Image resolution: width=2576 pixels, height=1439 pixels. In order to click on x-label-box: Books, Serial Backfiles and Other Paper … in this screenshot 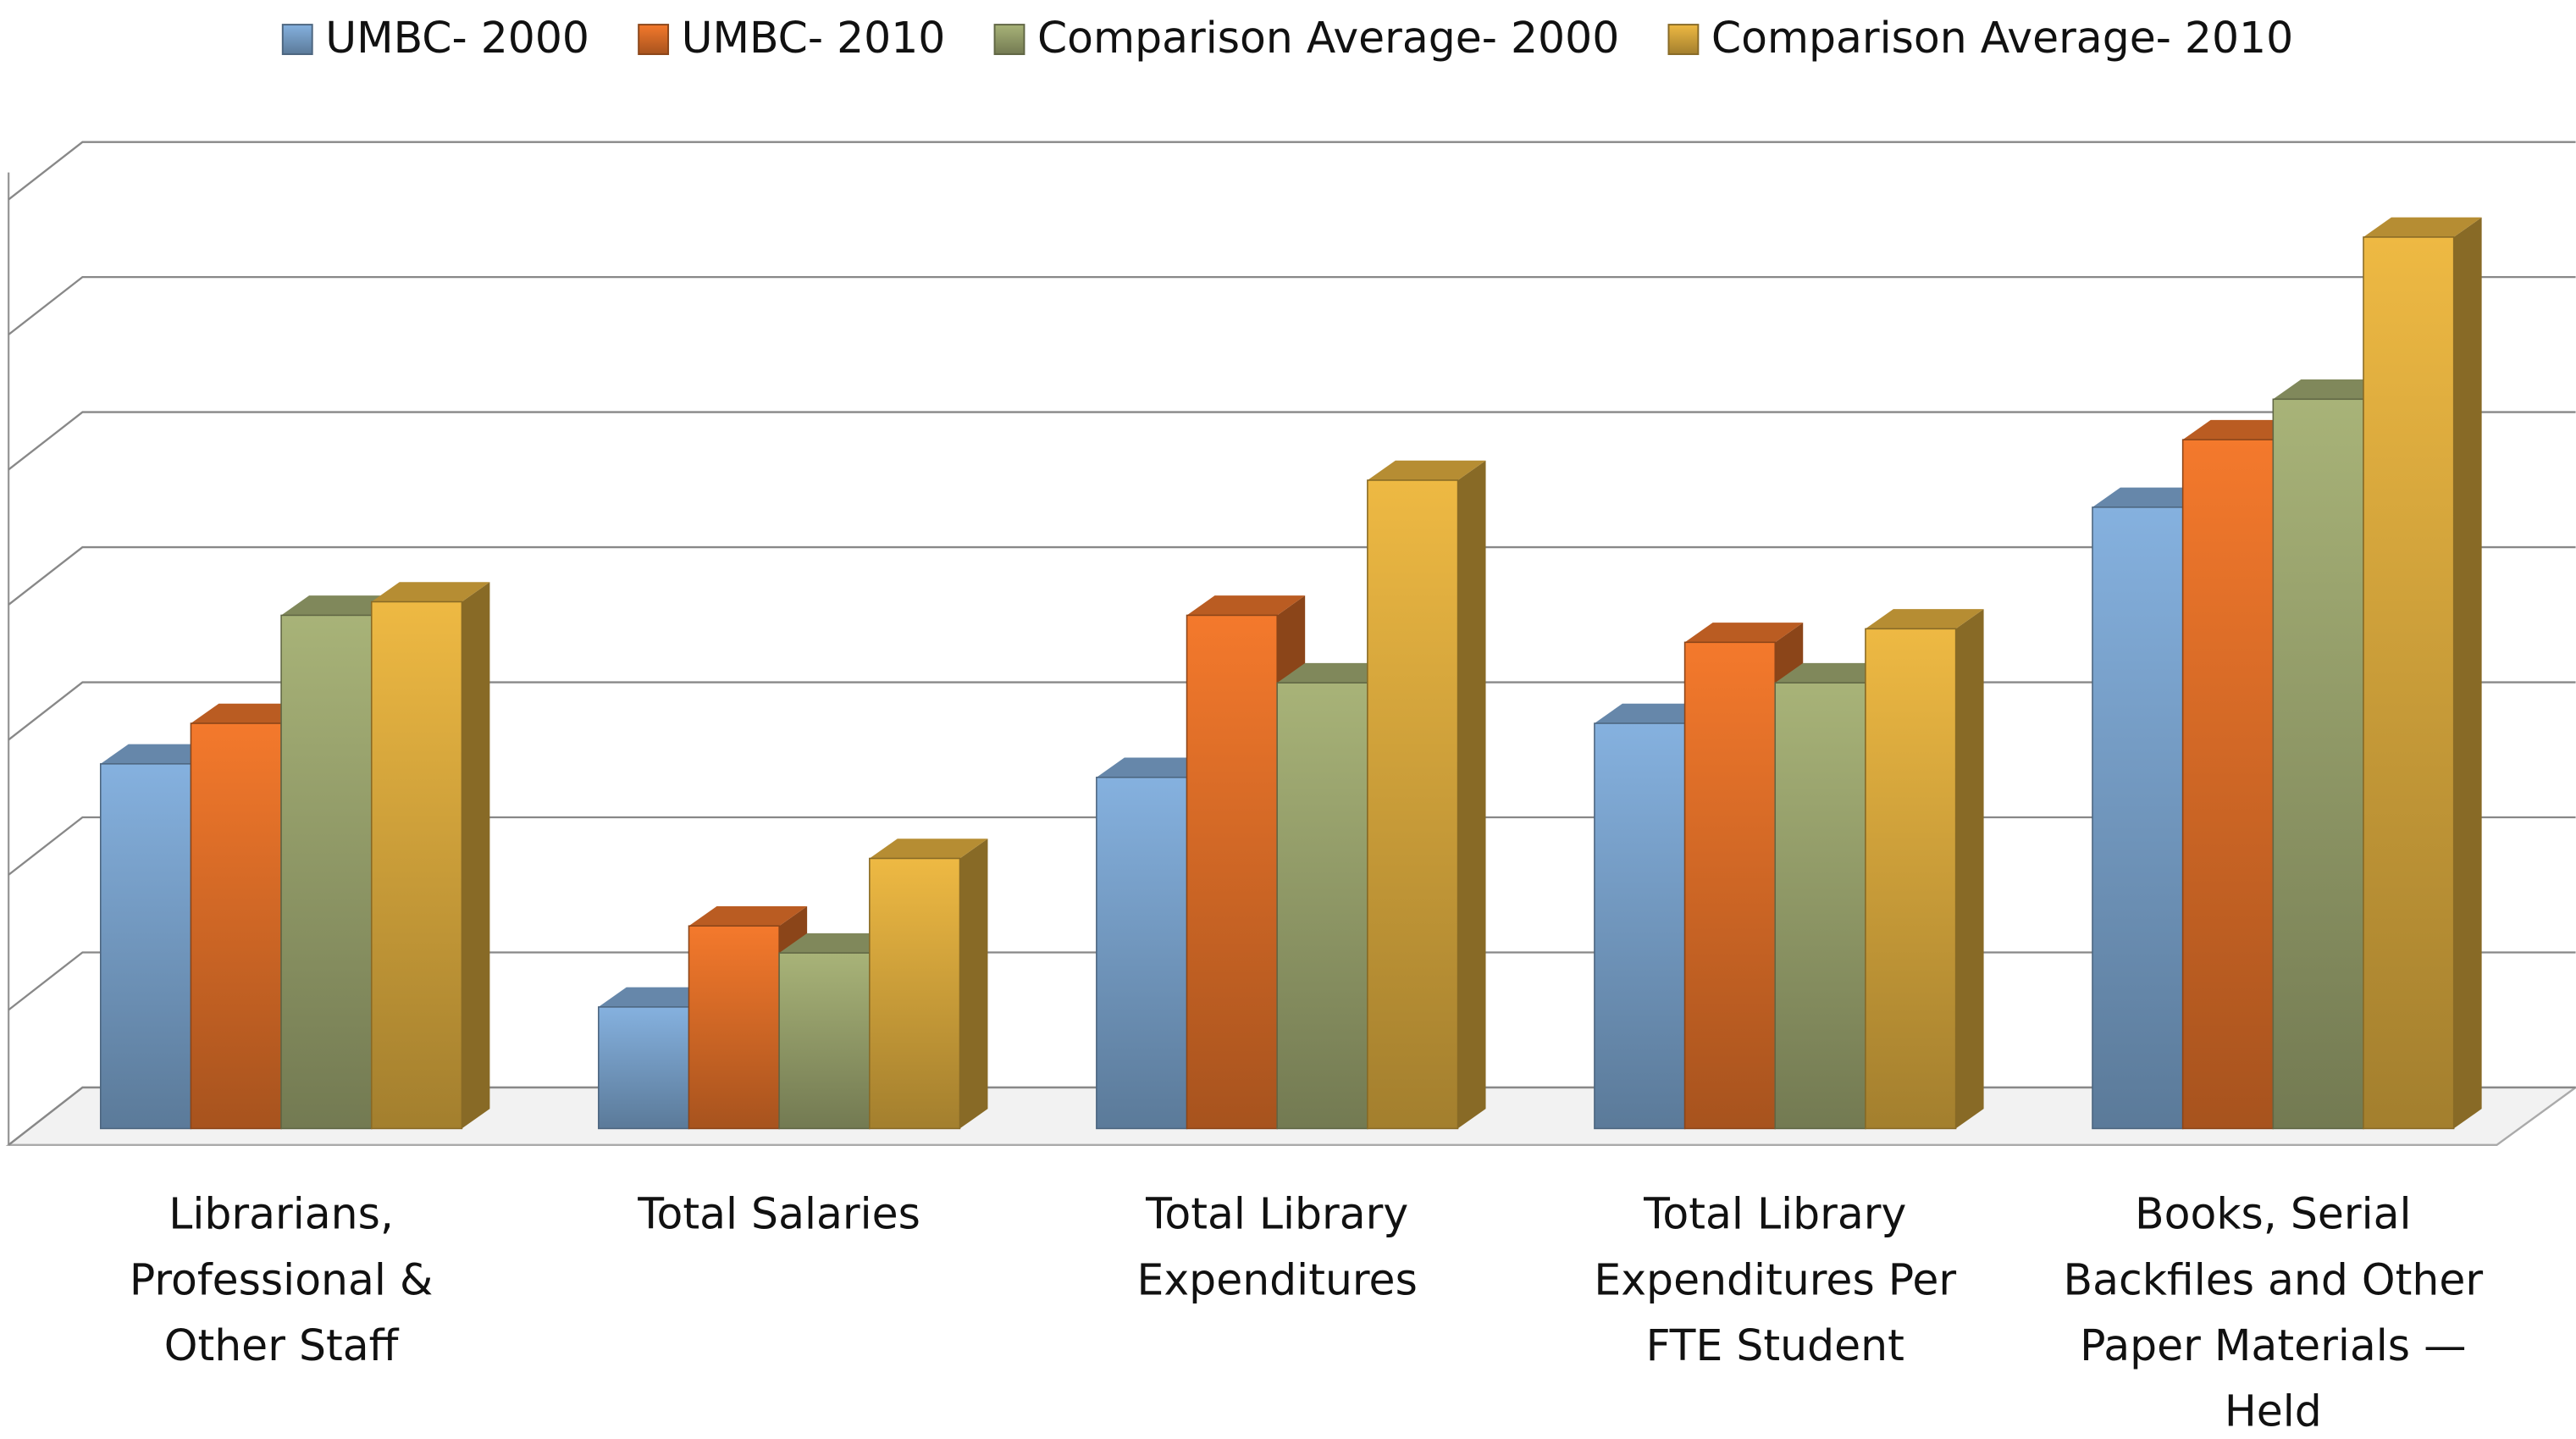, I will do `click(2273, 1314)`.